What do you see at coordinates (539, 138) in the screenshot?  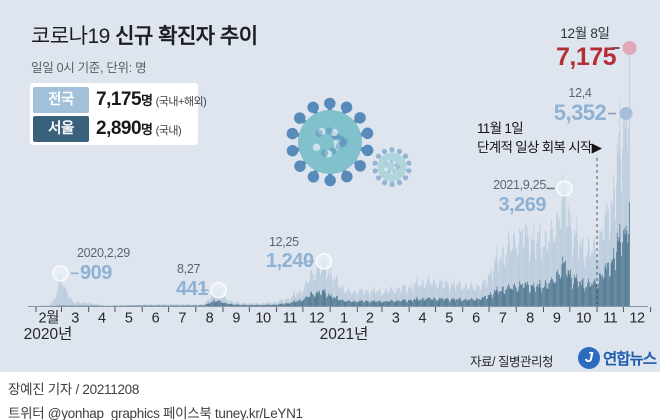 I see `annotation-policy: 11월 1일 단계적 일상 회복 시작▶` at bounding box center [539, 138].